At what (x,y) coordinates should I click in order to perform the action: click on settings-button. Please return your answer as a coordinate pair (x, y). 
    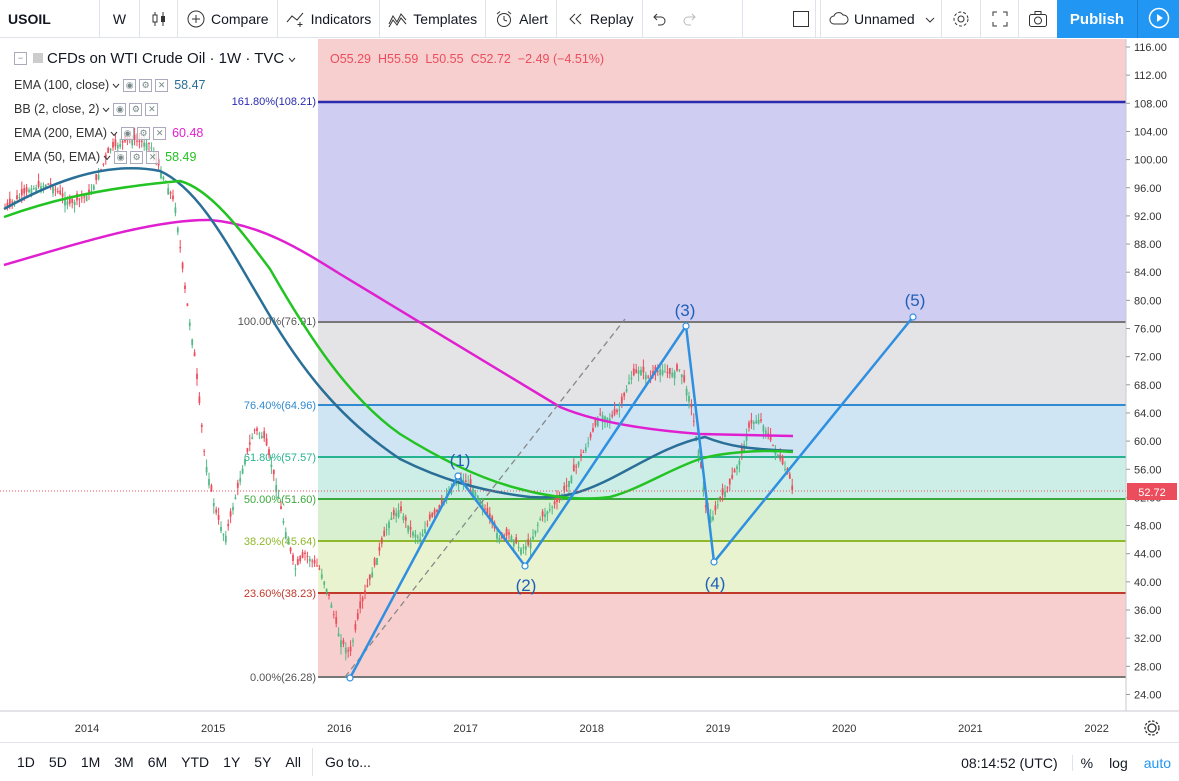
    Looking at the image, I should click on (961, 19).